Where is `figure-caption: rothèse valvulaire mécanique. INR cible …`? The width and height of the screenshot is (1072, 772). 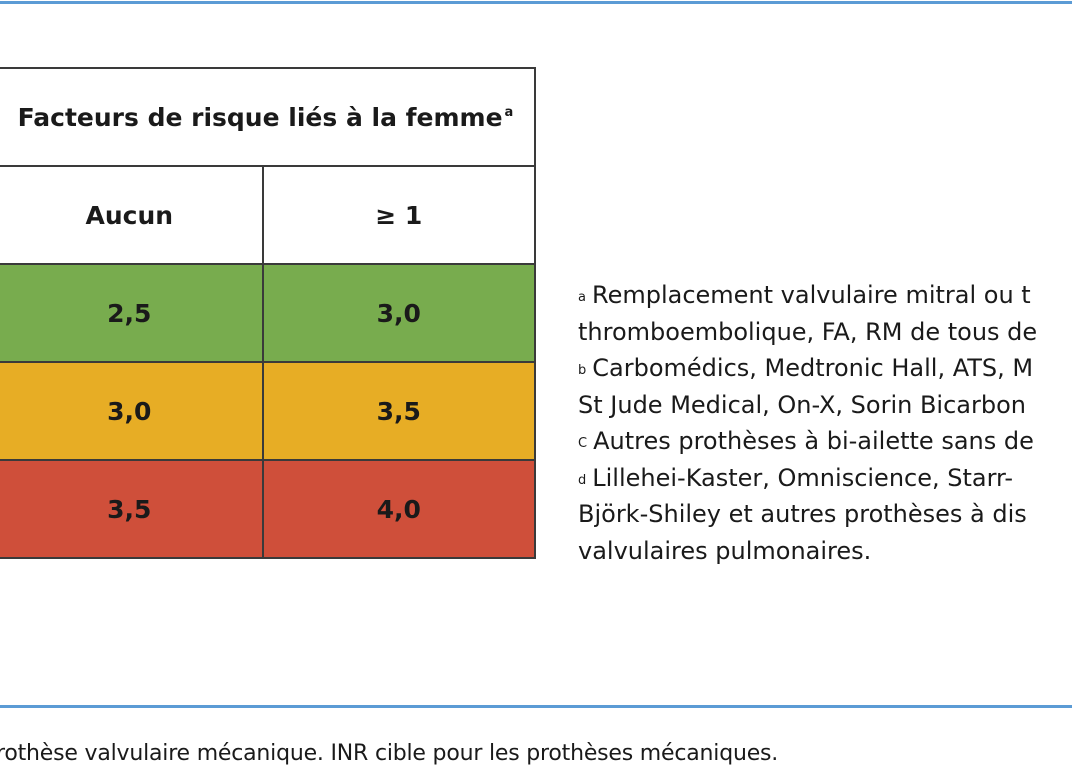 figure-caption: rothèse valvulaire mécanique. INR cible … is located at coordinates (389, 753).